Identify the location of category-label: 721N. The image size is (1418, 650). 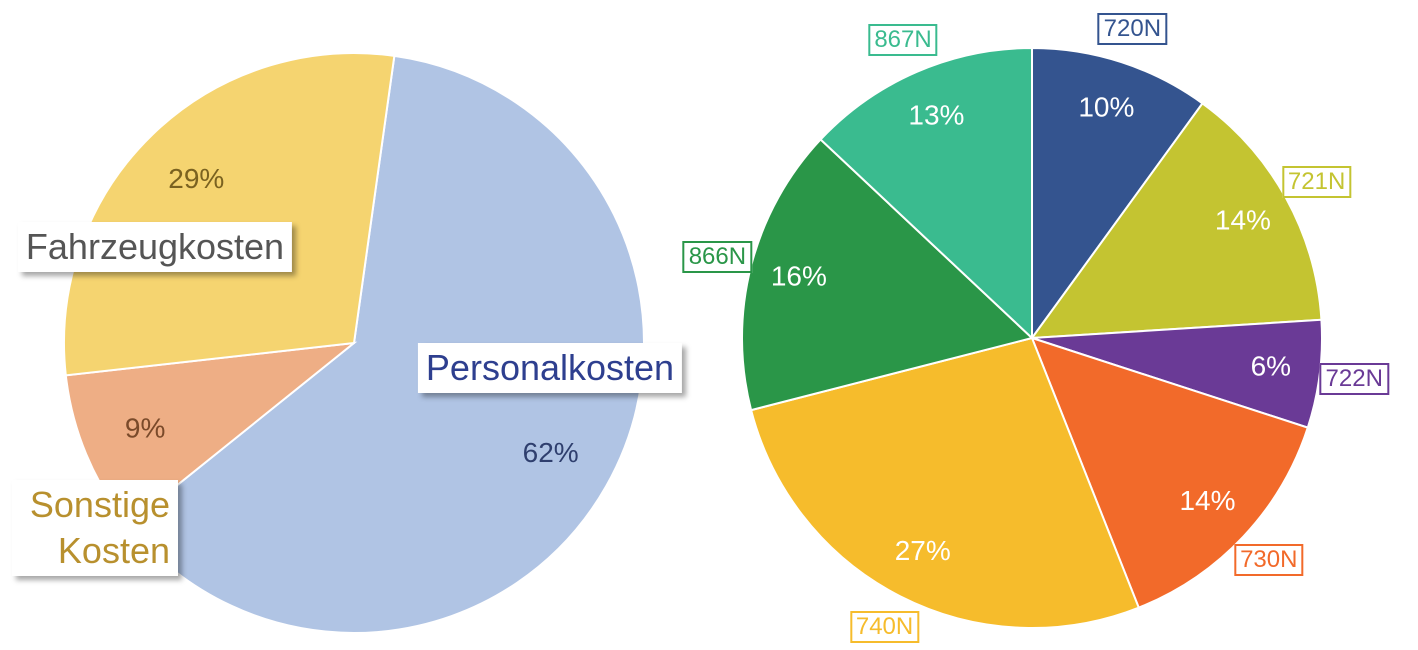
(1316, 181).